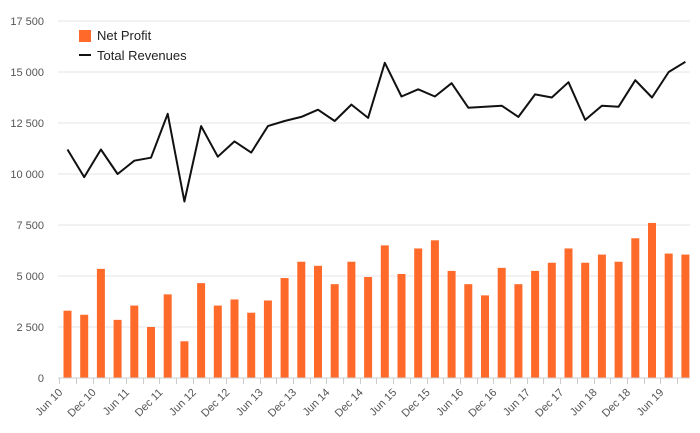 The image size is (700, 433). I want to click on x-tick-label: Dec 10, so click(82, 403).